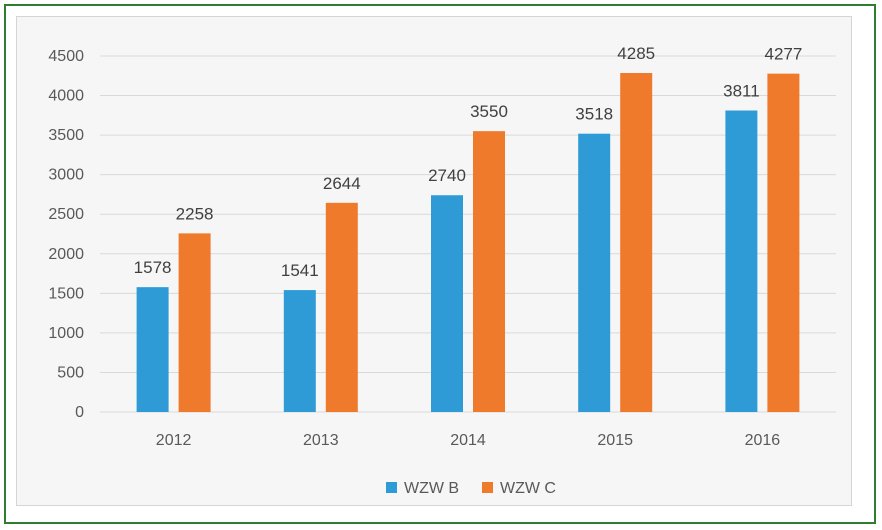 Image resolution: width=882 pixels, height=530 pixels. Describe the element at coordinates (391, 487) in the screenshot. I see `legend-swatch-wzw-b` at that location.